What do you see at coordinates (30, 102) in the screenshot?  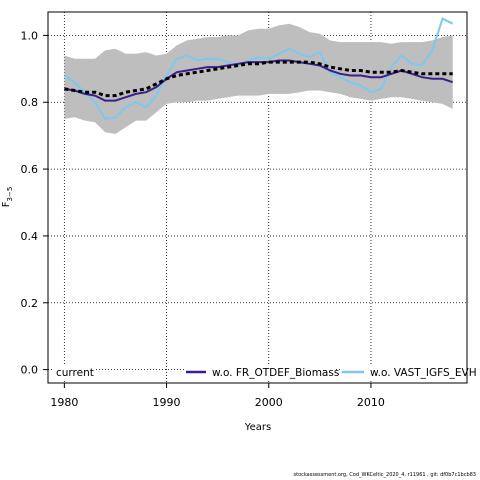 I see `y-tick-label-4: 0.8` at bounding box center [30, 102].